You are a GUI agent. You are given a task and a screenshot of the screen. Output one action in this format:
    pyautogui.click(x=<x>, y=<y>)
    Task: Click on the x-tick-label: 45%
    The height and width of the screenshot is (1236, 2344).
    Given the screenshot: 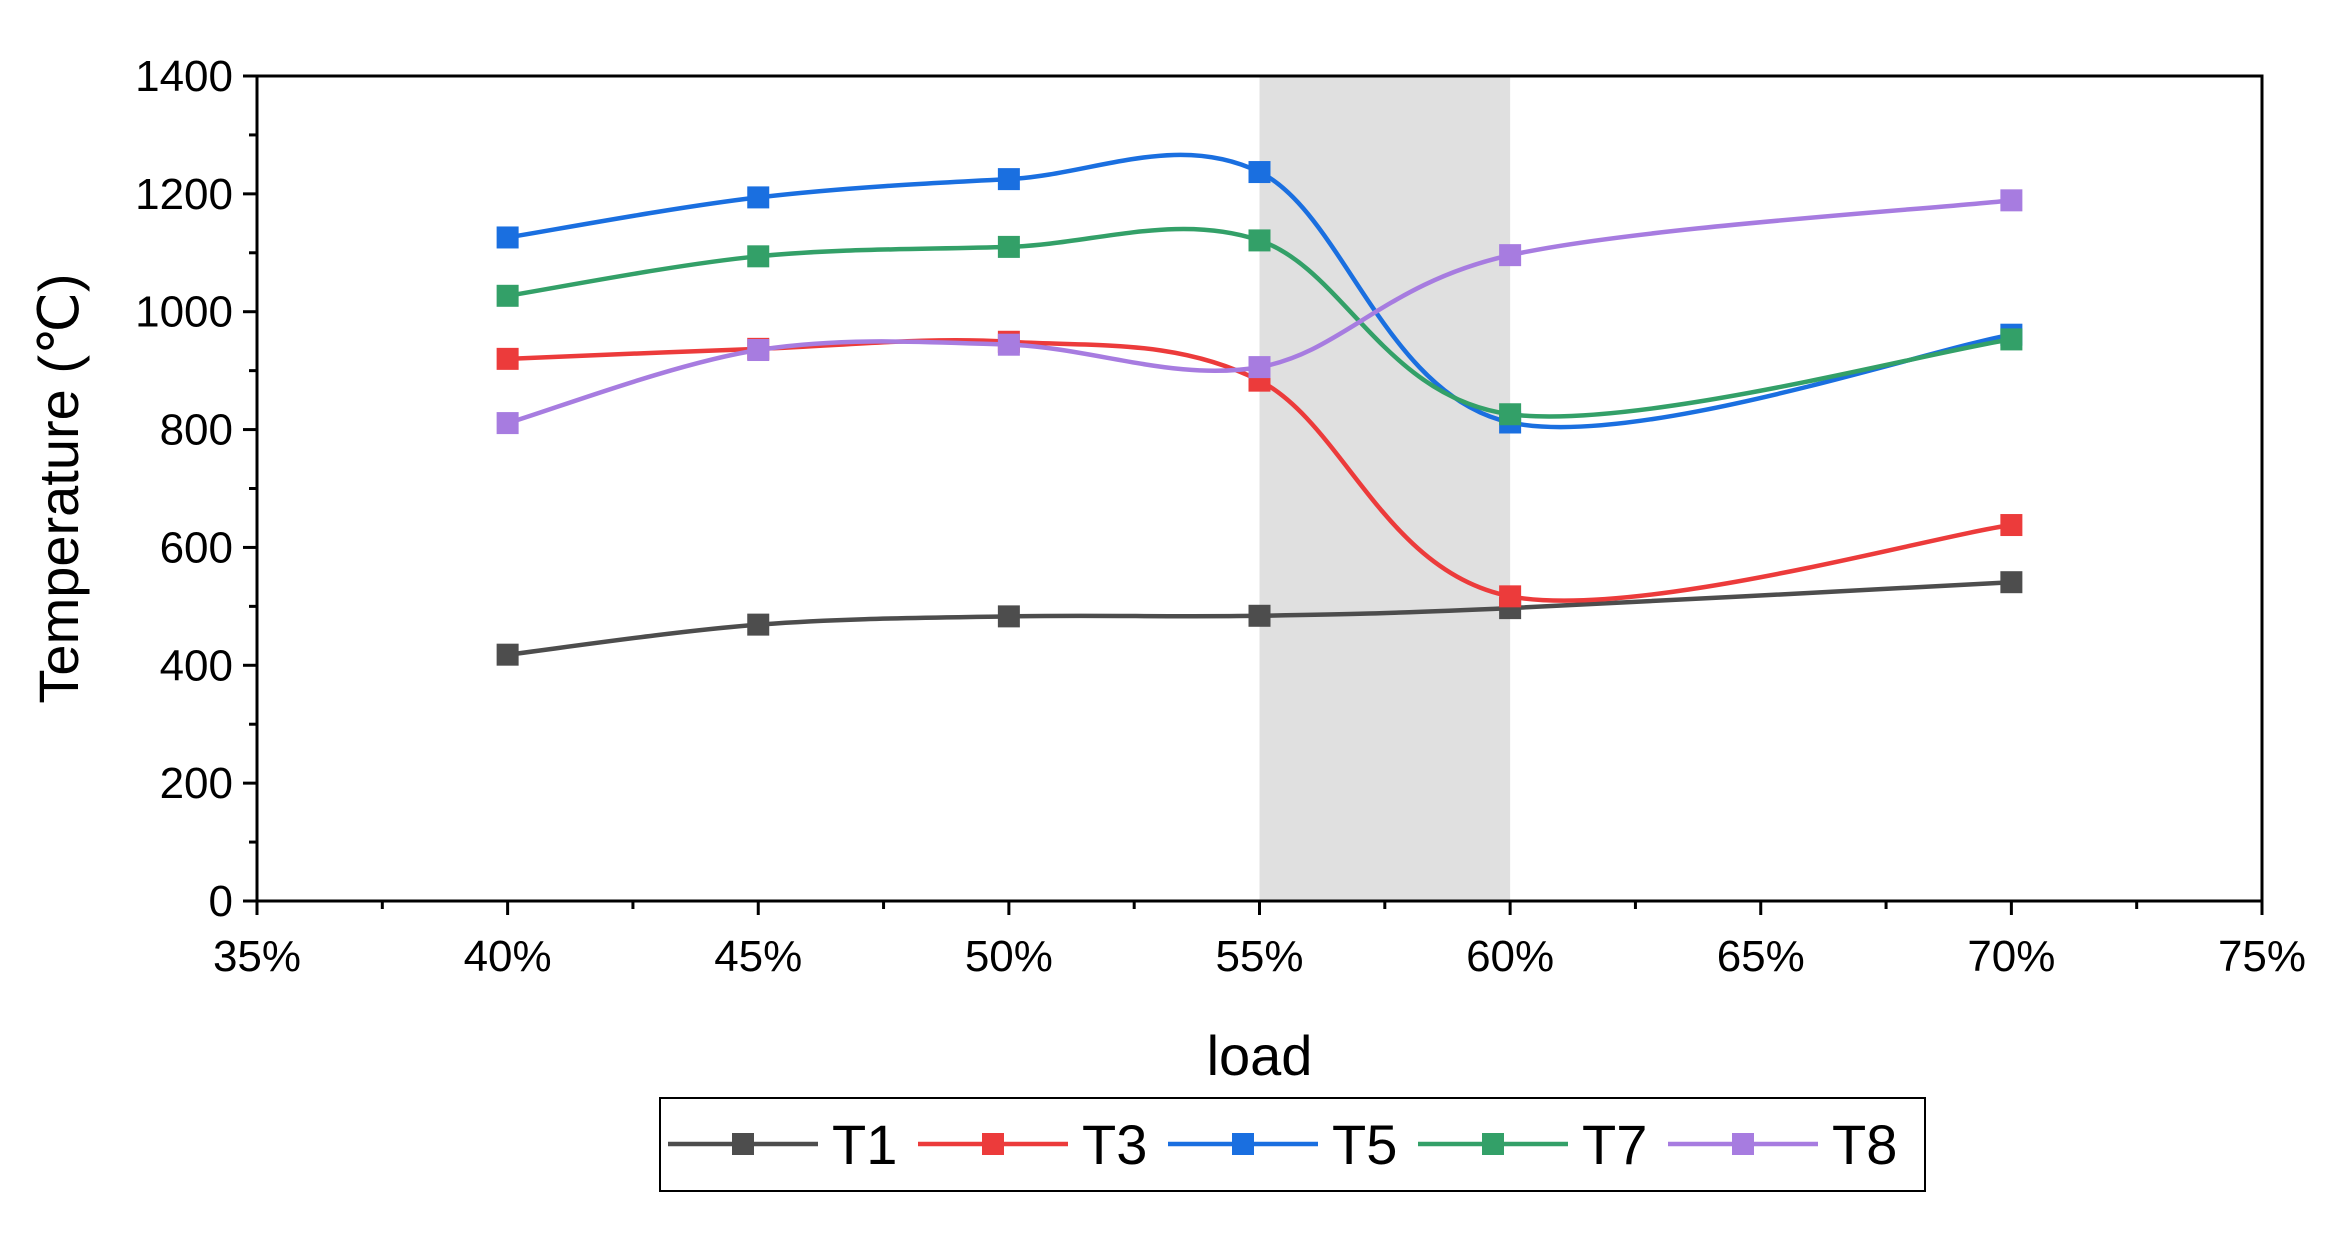 What is the action you would take?
    pyautogui.click(x=758, y=956)
    